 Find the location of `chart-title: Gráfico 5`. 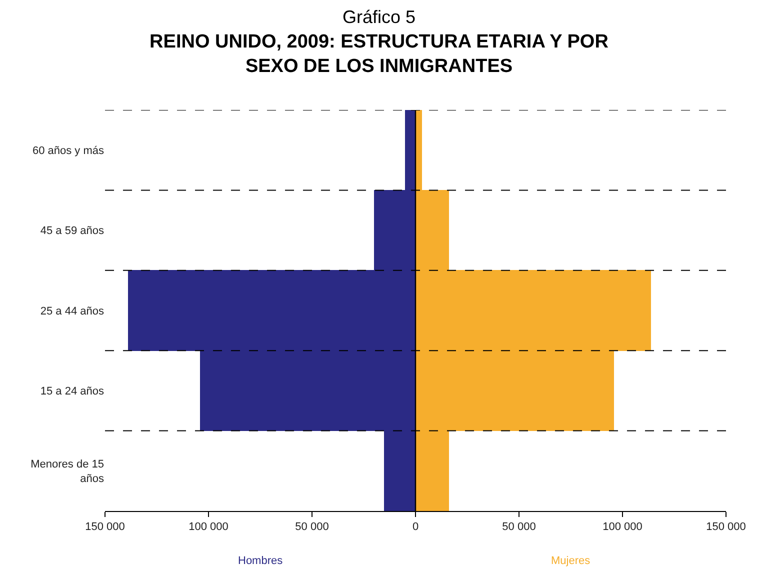

chart-title: Gráfico 5 is located at coordinates (379, 16).